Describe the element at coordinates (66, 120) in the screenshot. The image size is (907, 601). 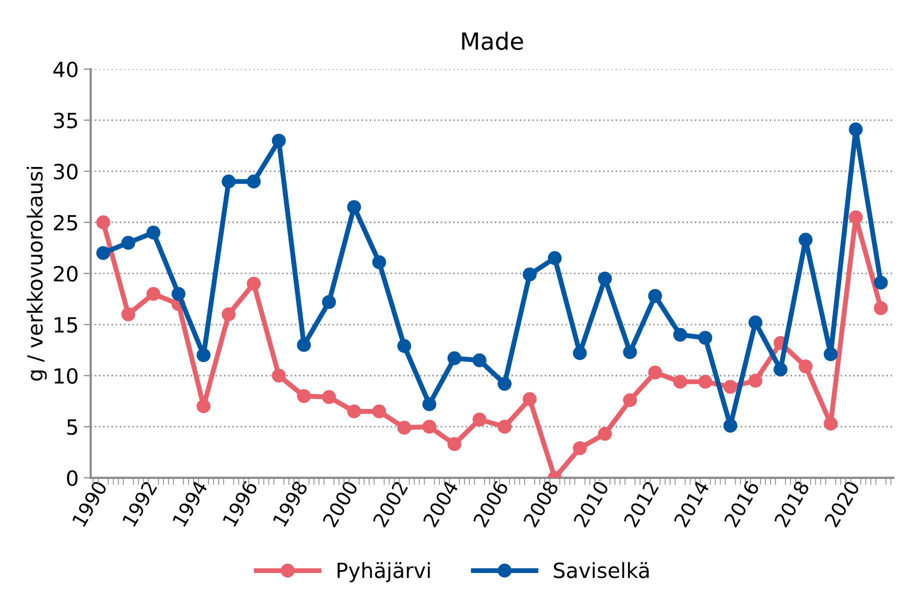
I see `y-tick-label: 35` at that location.